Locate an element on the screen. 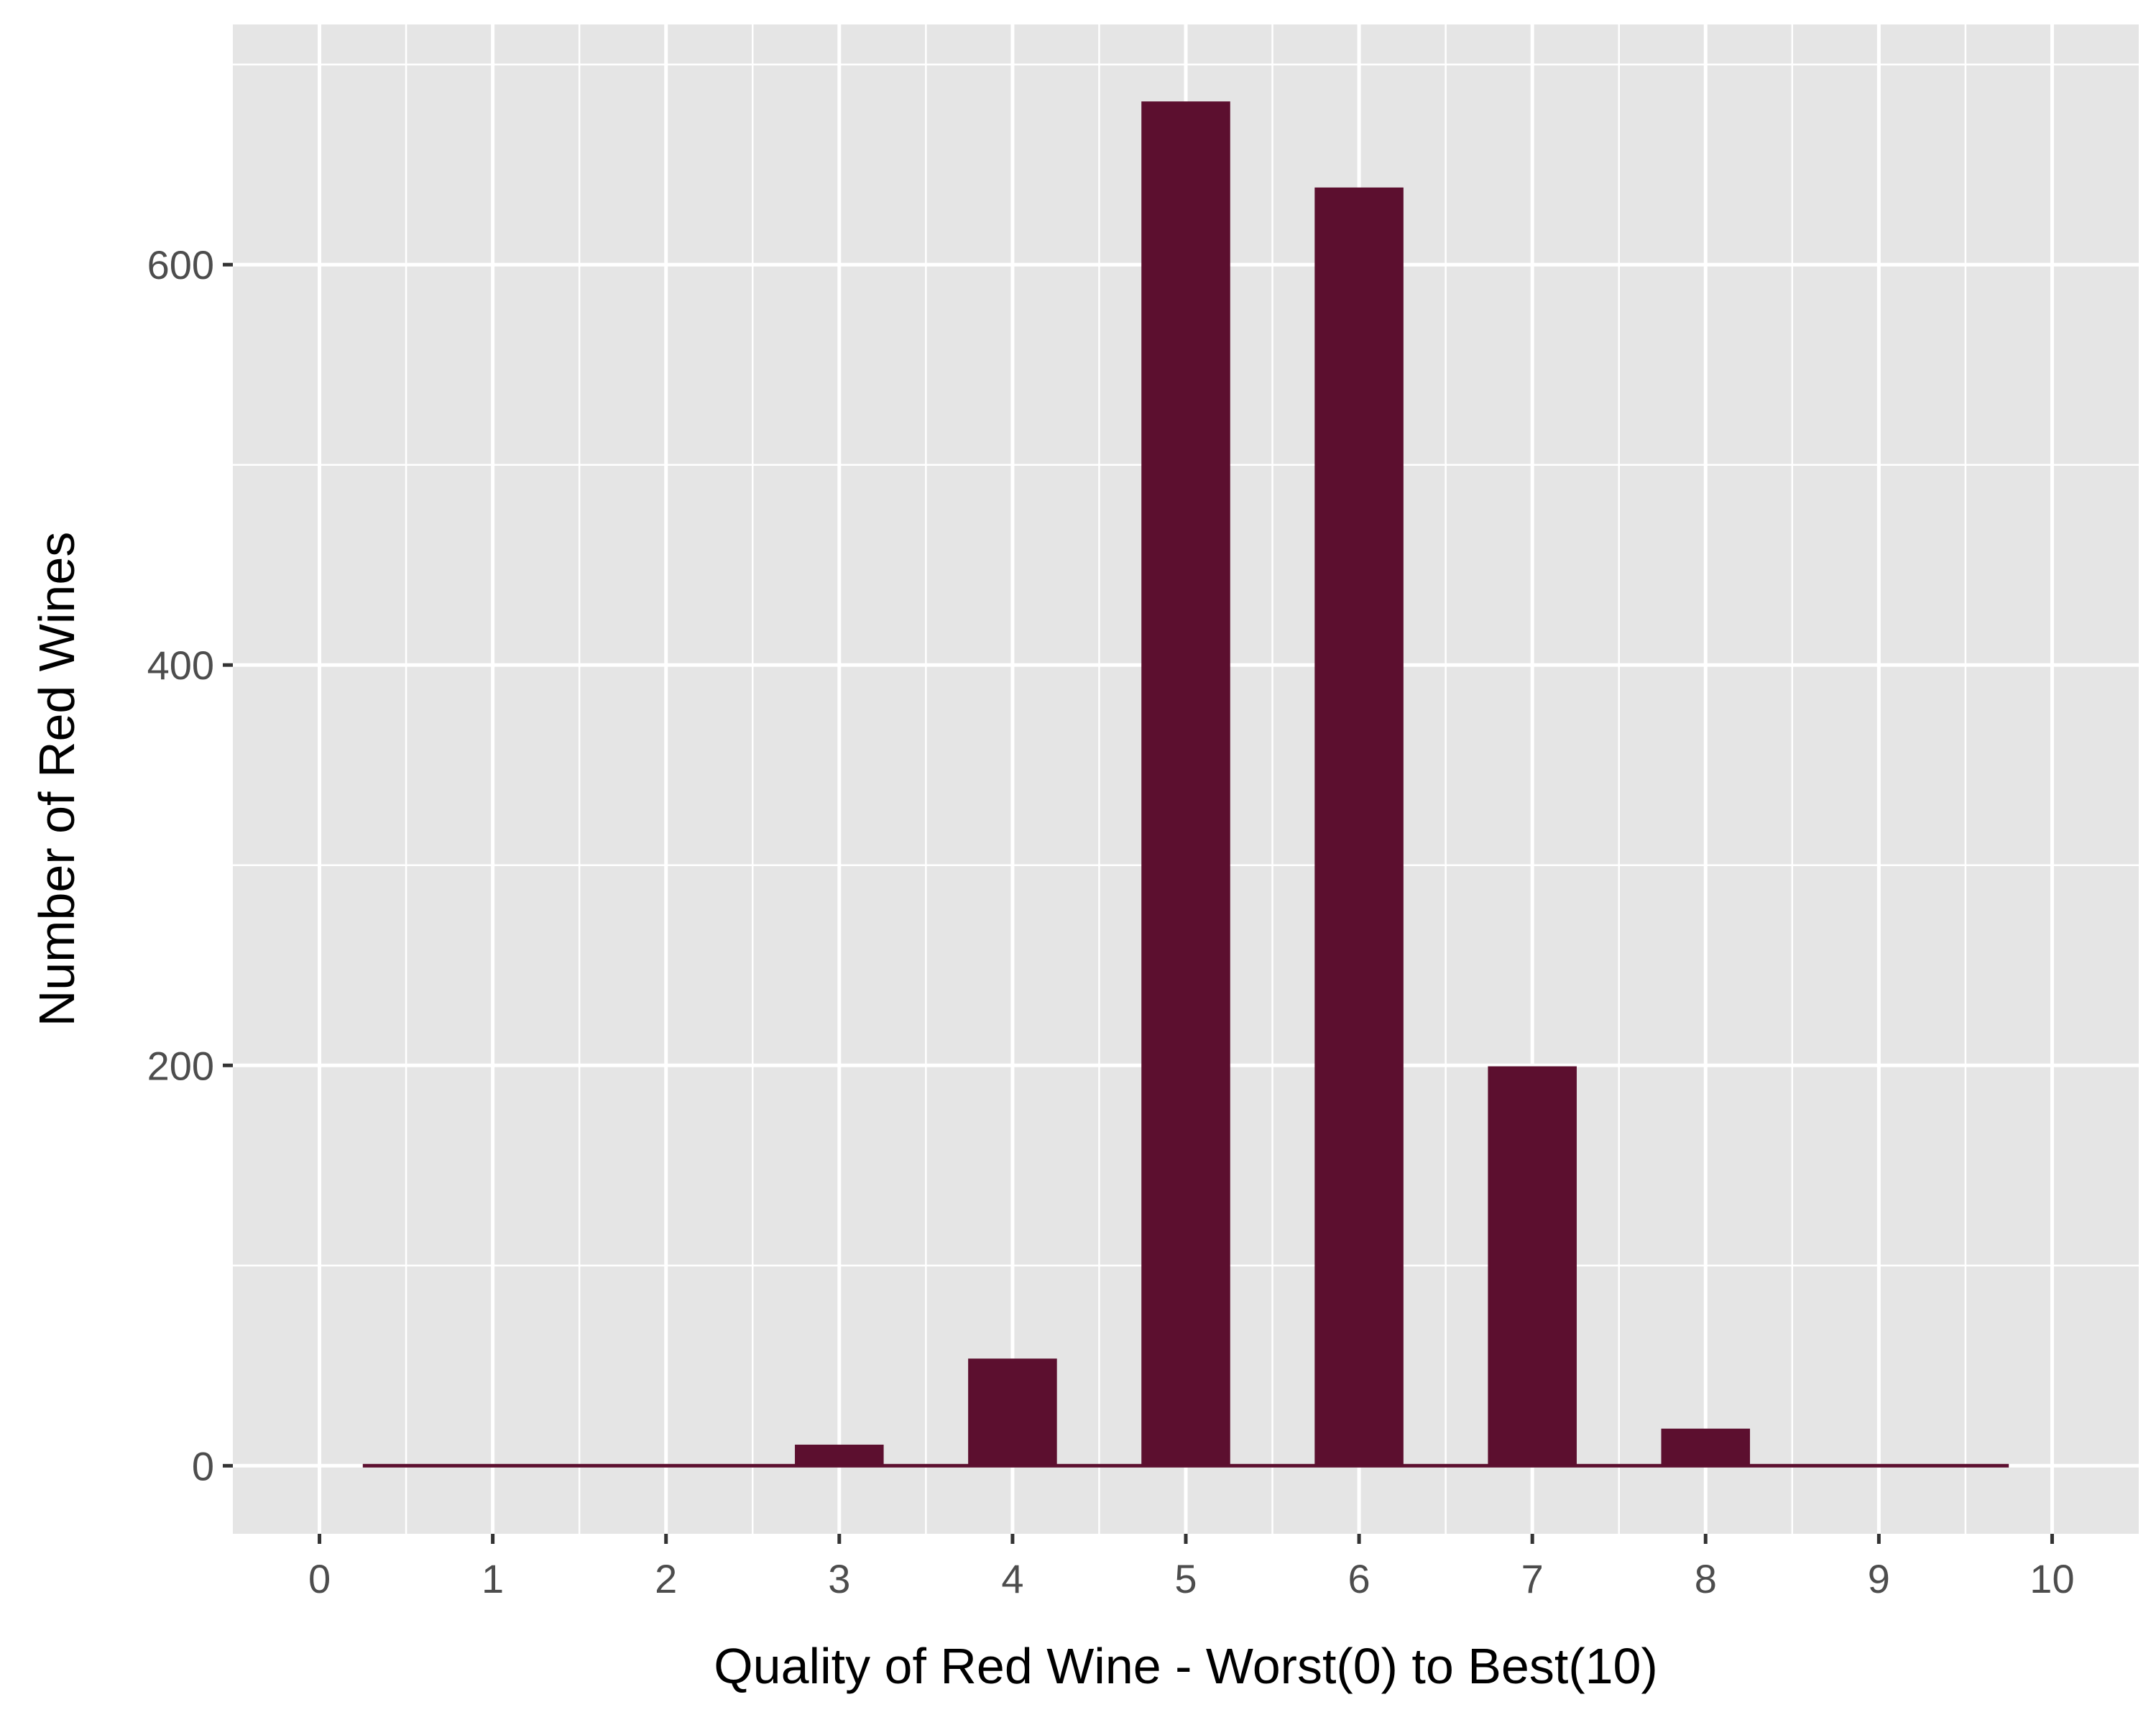  x-tick-label: 1 is located at coordinates (493, 1578).